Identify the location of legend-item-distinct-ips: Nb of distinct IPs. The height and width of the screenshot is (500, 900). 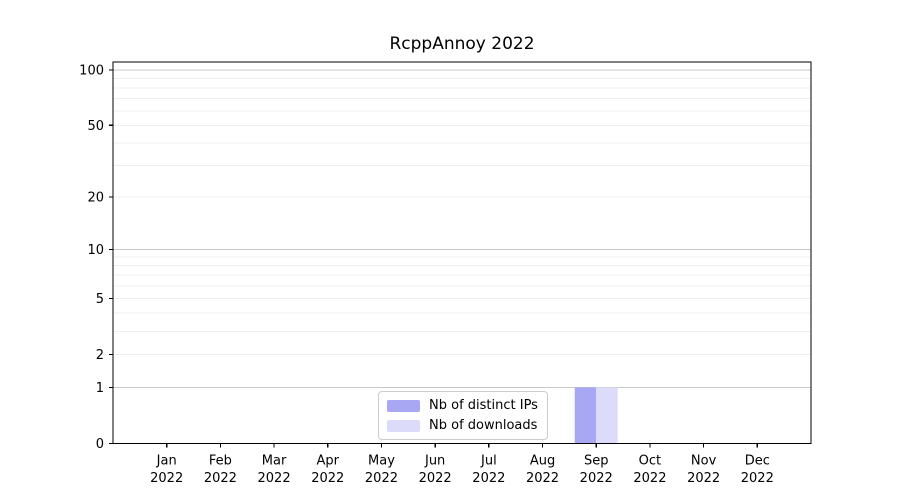
(462, 405).